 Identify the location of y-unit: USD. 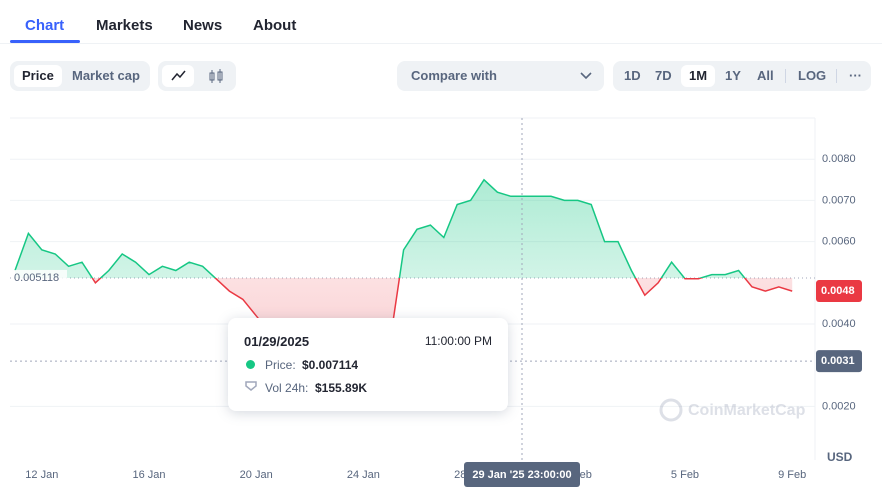
(840, 457).